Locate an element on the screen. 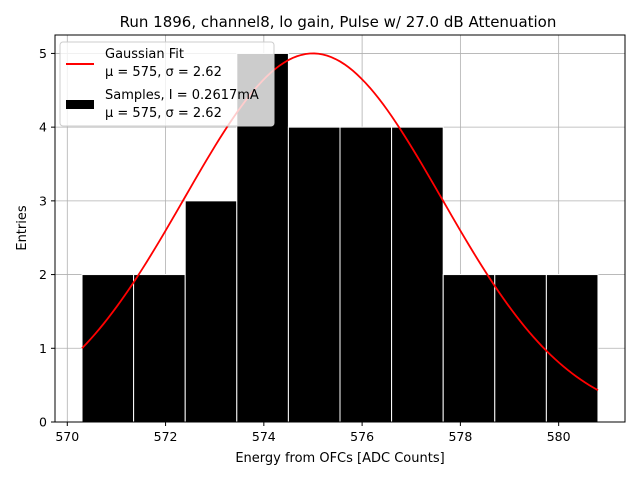  y-tick-label: 4 is located at coordinates (43, 127).